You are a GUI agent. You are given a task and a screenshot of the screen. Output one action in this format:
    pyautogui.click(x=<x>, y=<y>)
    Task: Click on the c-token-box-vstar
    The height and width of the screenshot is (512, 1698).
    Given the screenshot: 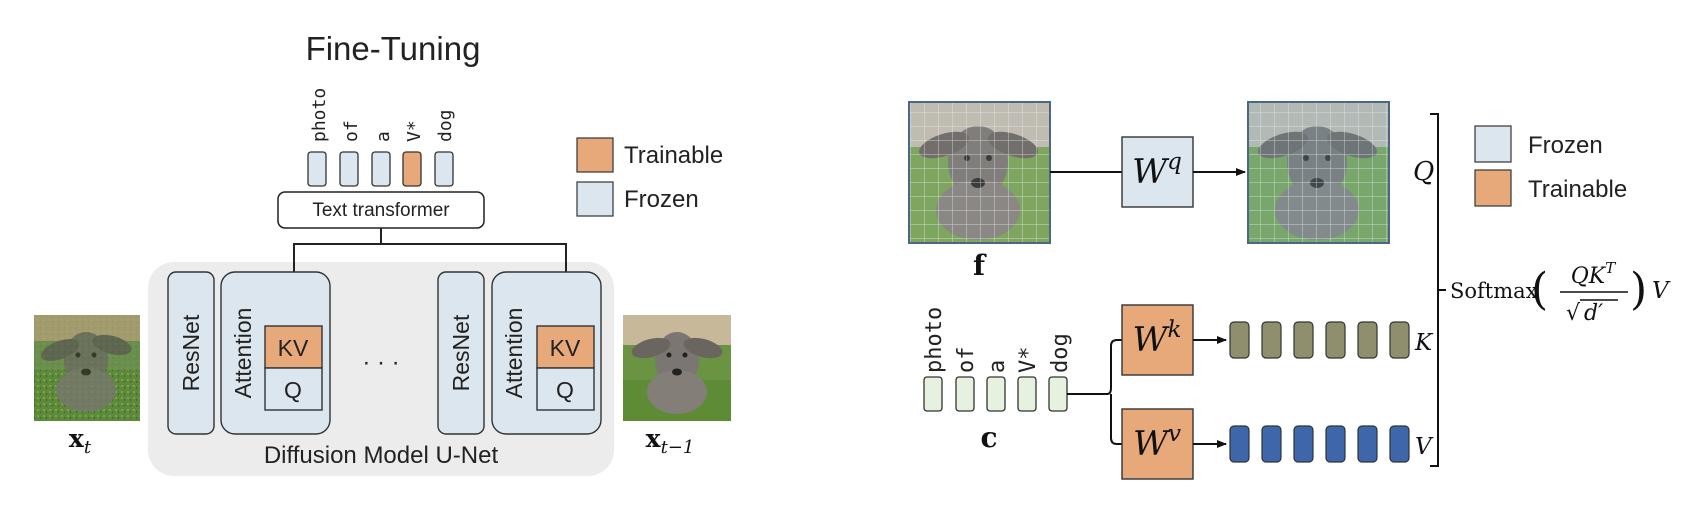 What is the action you would take?
    pyautogui.click(x=1027, y=394)
    